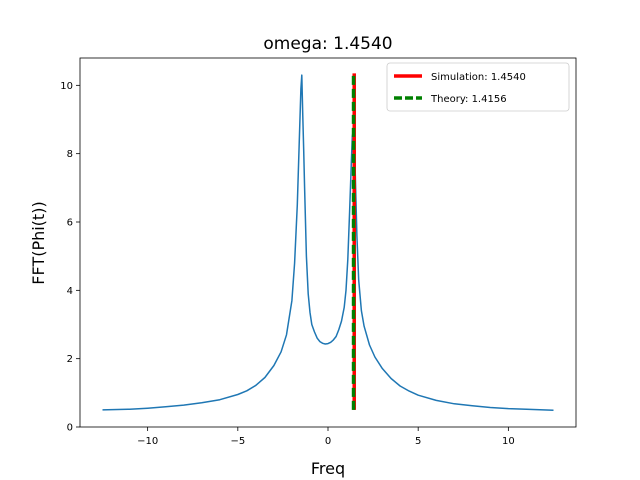 This screenshot has height=480, width=640. What do you see at coordinates (70, 223) in the screenshot?
I see `y-tick-label: 6` at bounding box center [70, 223].